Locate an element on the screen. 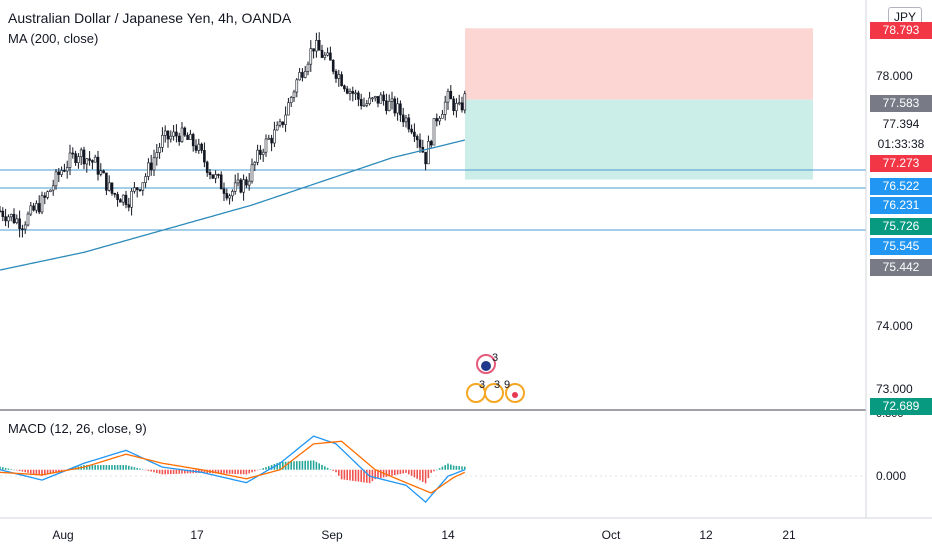 The image size is (932, 550). ma-legend: MA (200, close) is located at coordinates (53, 38).